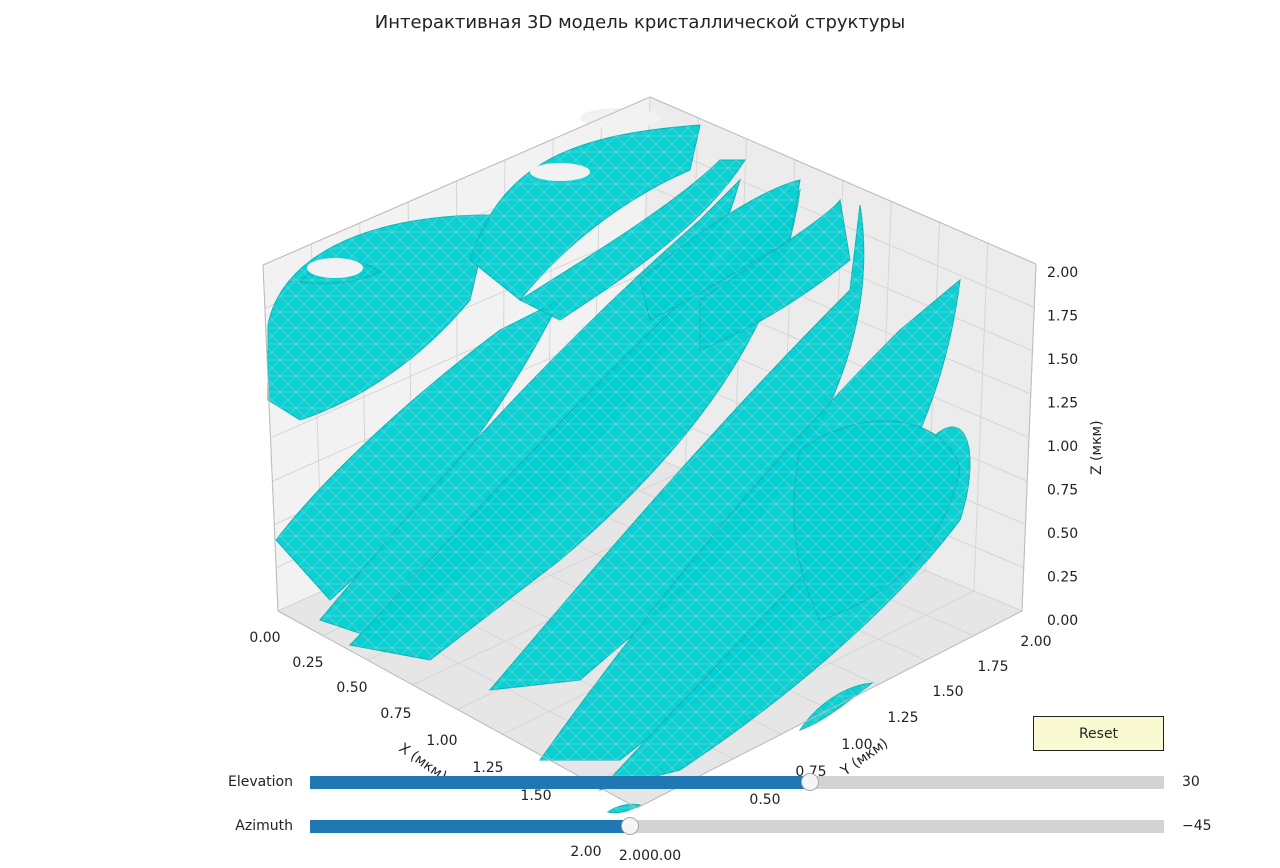 The image size is (1280, 868). Describe the element at coordinates (1098, 733) in the screenshot. I see `reset-button: Reset` at that location.